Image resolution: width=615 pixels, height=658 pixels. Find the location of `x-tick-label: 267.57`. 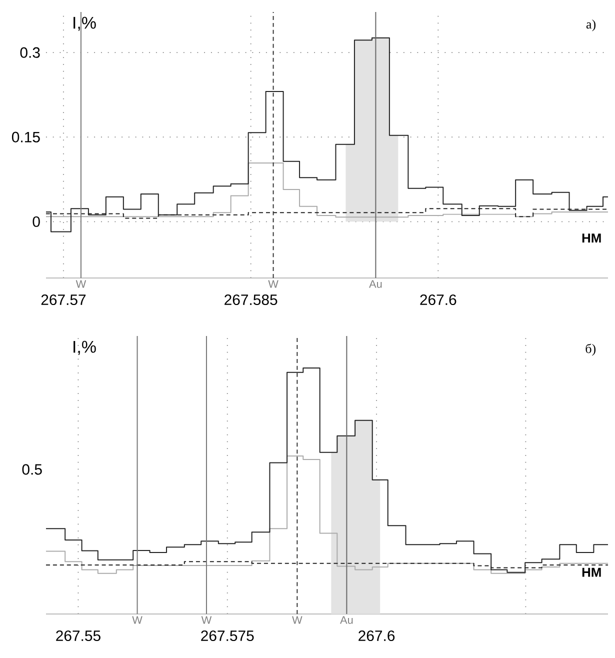

x-tick-label: 267.57 is located at coordinates (63, 300).